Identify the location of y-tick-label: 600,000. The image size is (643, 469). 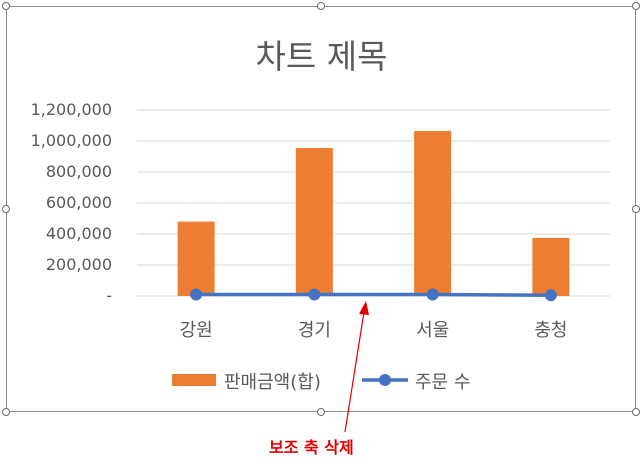
(78, 202).